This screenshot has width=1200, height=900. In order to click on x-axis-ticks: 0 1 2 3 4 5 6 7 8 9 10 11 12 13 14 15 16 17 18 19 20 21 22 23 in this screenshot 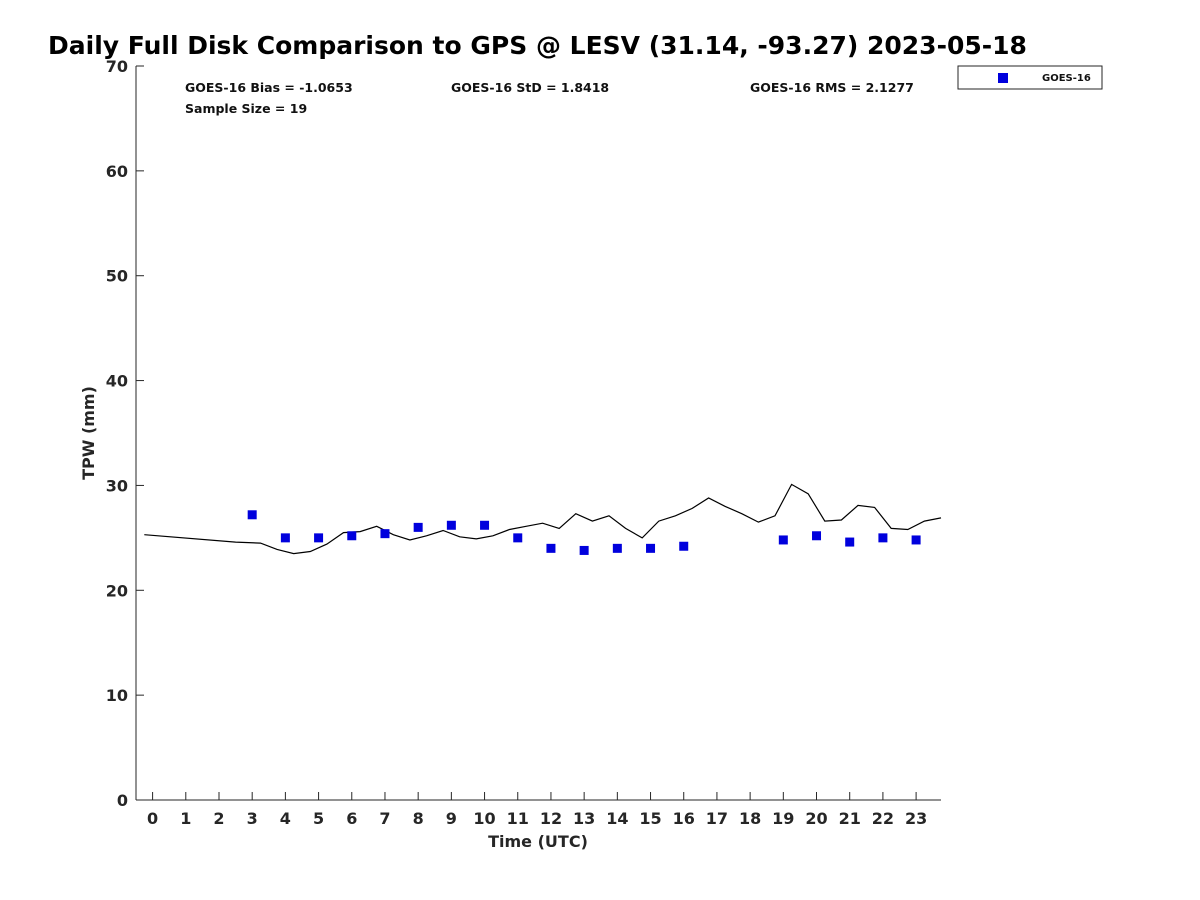, I will do `click(537, 810)`.